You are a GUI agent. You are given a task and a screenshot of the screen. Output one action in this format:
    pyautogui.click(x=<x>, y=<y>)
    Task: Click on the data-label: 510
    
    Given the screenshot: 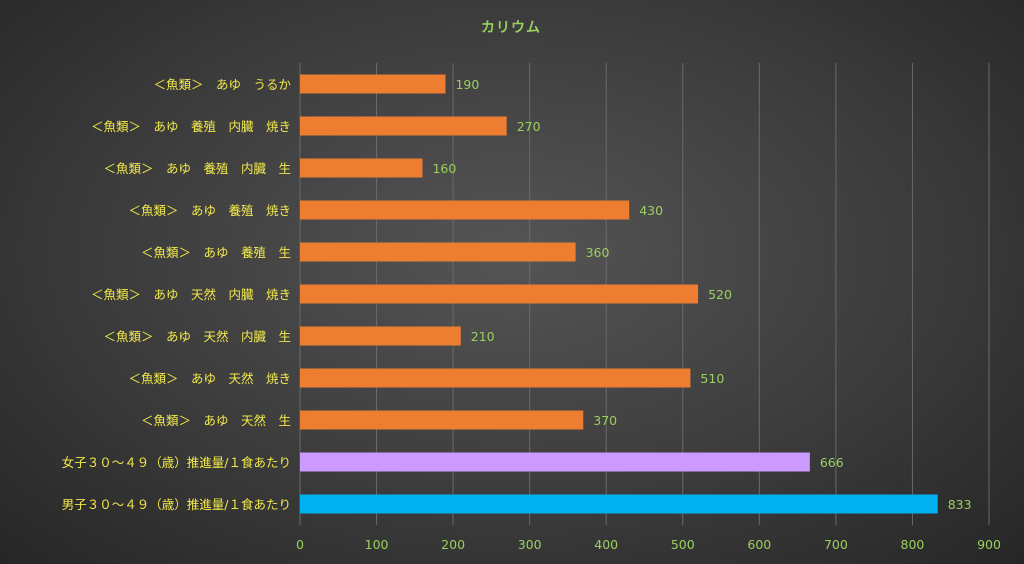 What is the action you would take?
    pyautogui.click(x=712, y=378)
    